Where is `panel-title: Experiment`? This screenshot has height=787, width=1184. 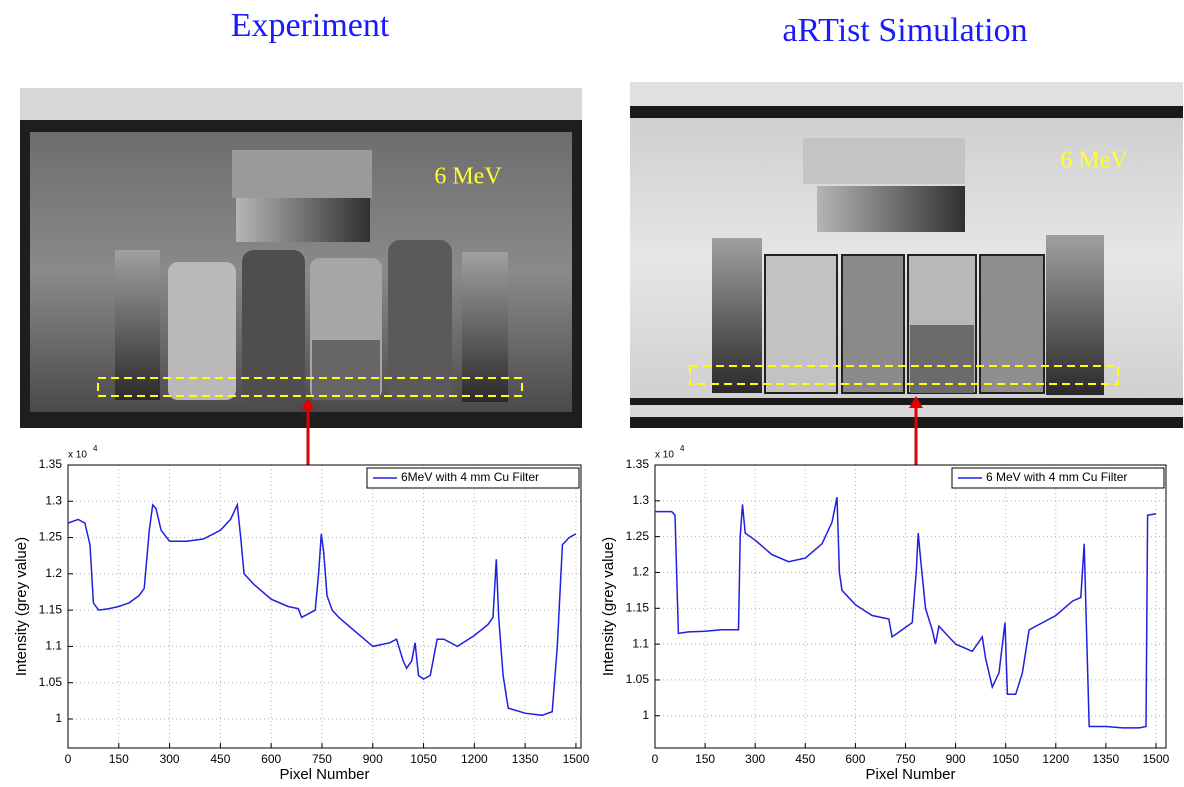
panel-title: Experiment is located at coordinates (310, 25).